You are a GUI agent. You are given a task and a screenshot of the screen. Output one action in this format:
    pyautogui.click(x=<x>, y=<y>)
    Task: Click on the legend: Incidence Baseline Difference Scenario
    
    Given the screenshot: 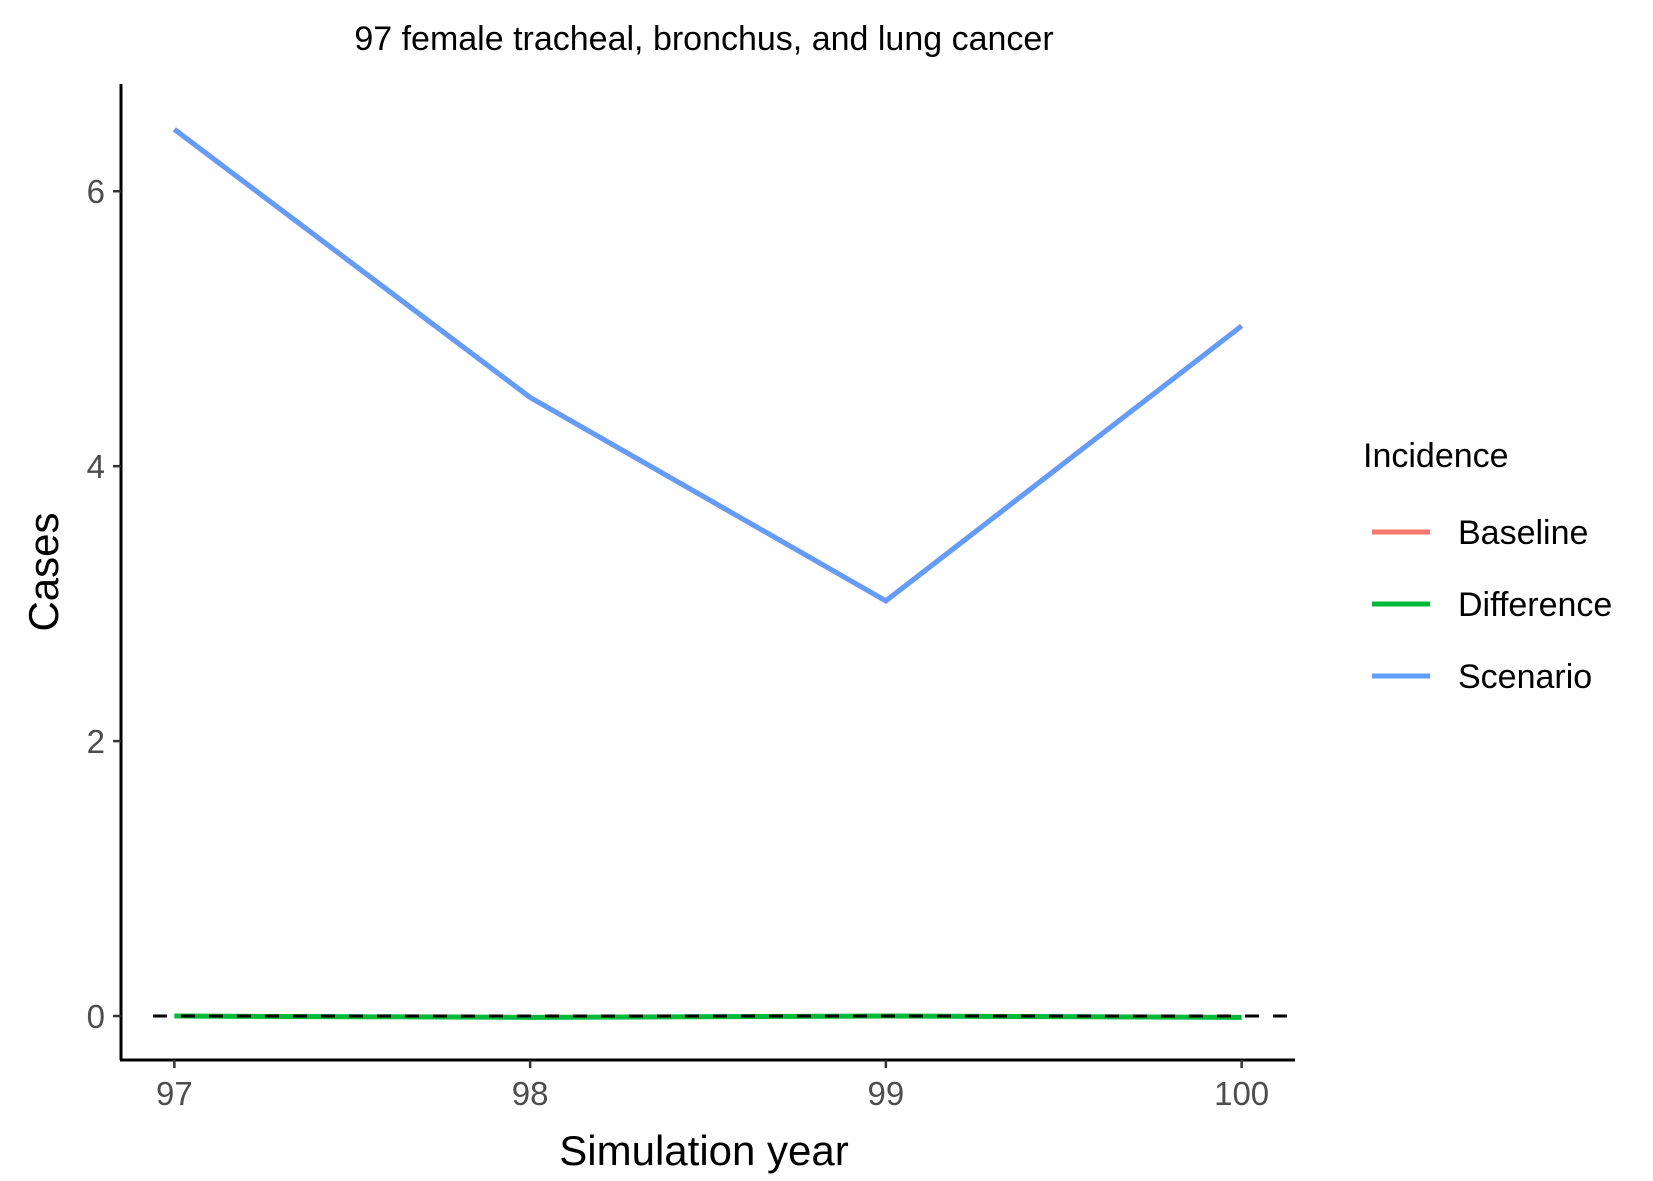 What is the action you would take?
    pyautogui.click(x=1487, y=566)
    